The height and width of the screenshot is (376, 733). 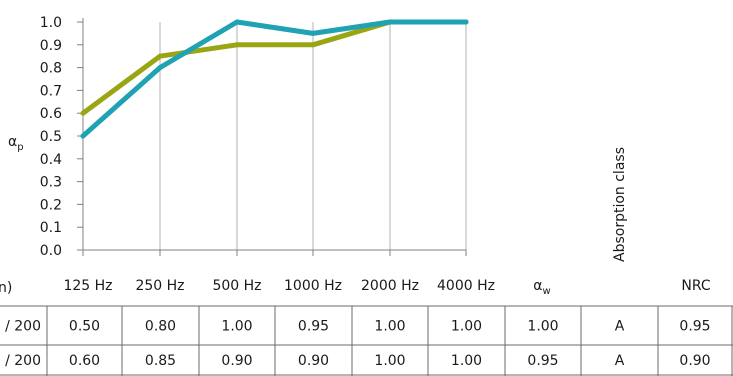 I want to click on y-tick-label: 0.5, so click(x=51, y=137).